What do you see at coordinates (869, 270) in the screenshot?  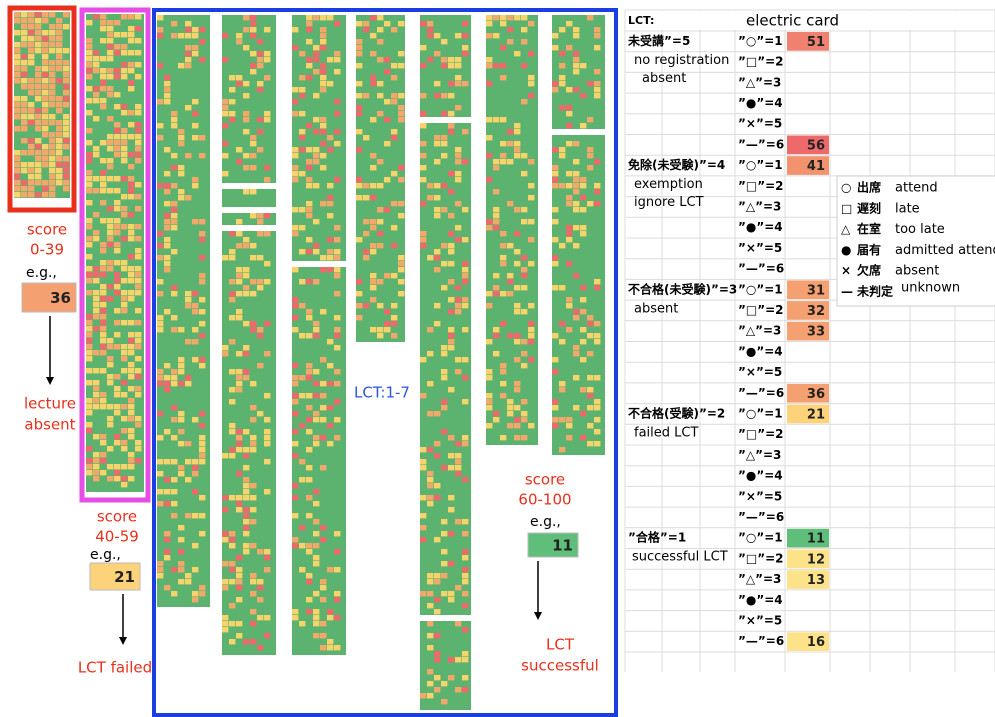 I see `legend-ja: 欠席` at bounding box center [869, 270].